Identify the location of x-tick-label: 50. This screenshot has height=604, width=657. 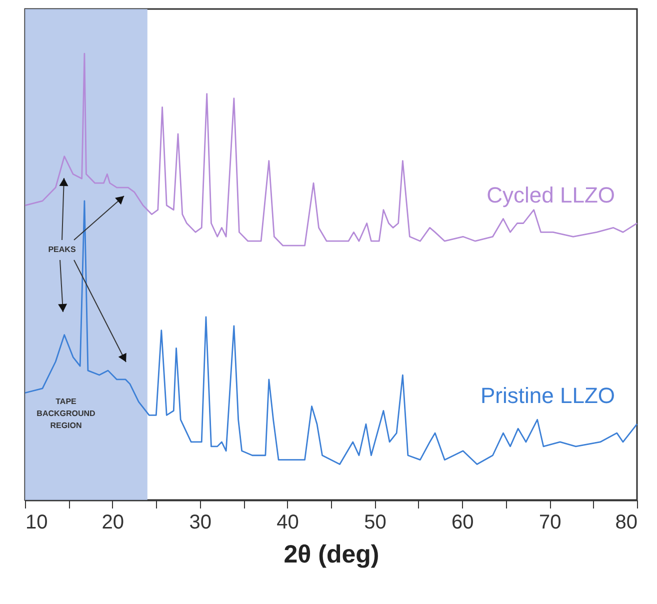
(375, 523).